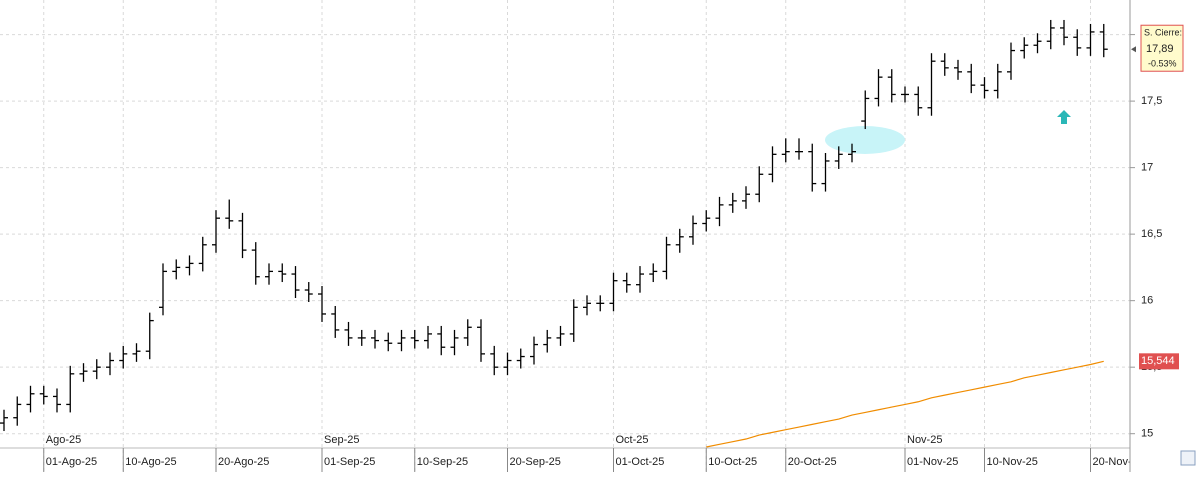  I want to click on ma-last-value: 15,544, so click(1158, 361).